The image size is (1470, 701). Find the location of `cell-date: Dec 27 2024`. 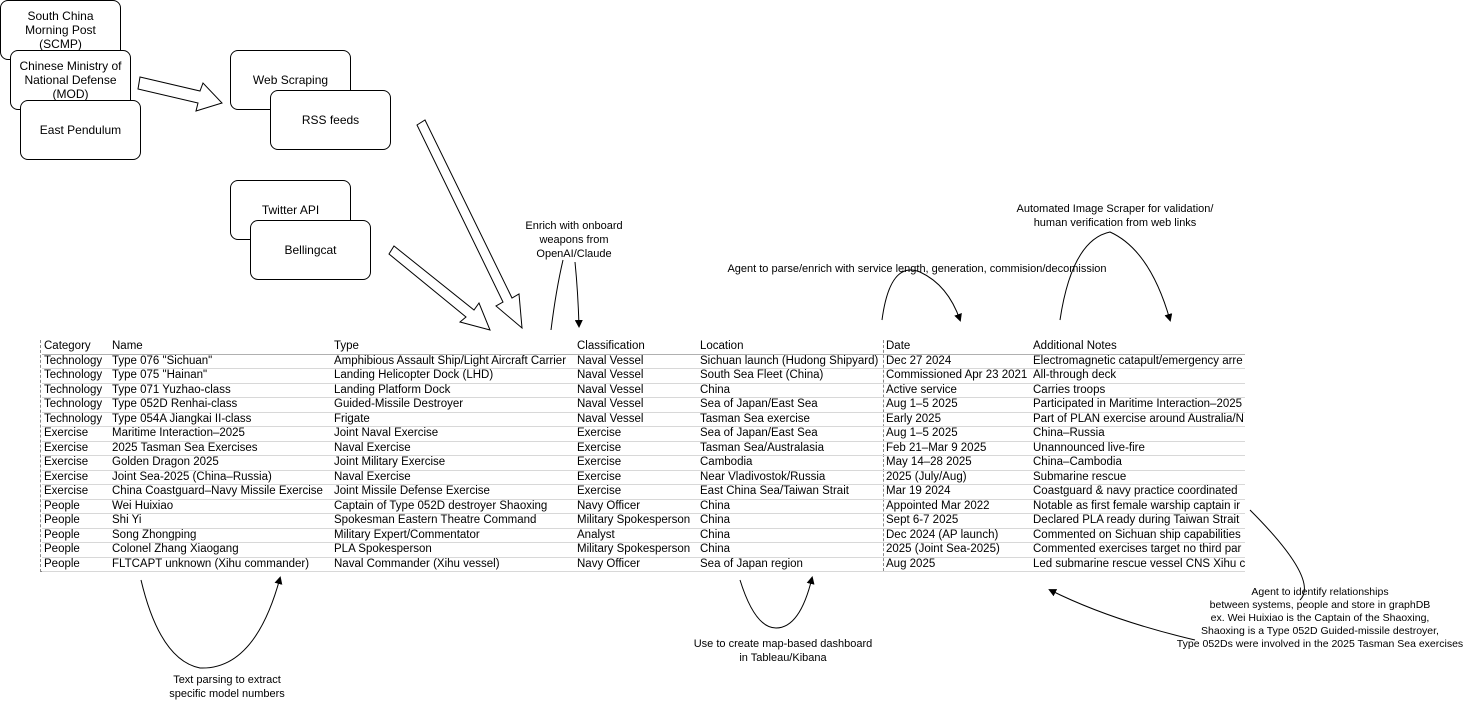

cell-date: Dec 27 2024 is located at coordinates (957, 361).